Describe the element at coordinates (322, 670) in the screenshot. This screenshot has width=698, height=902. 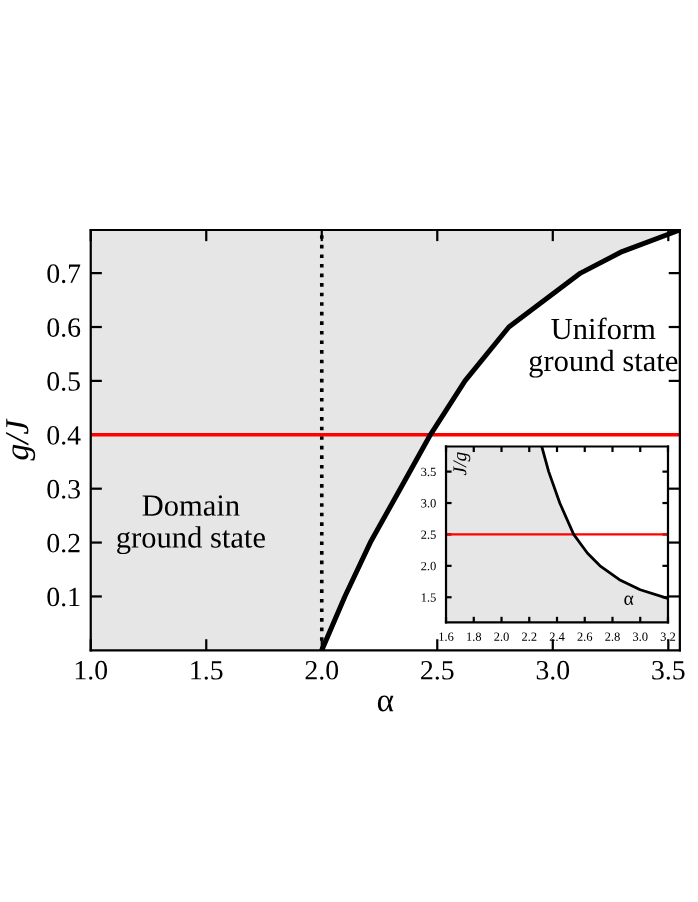
I see `x-tick-label: 2.0` at that location.